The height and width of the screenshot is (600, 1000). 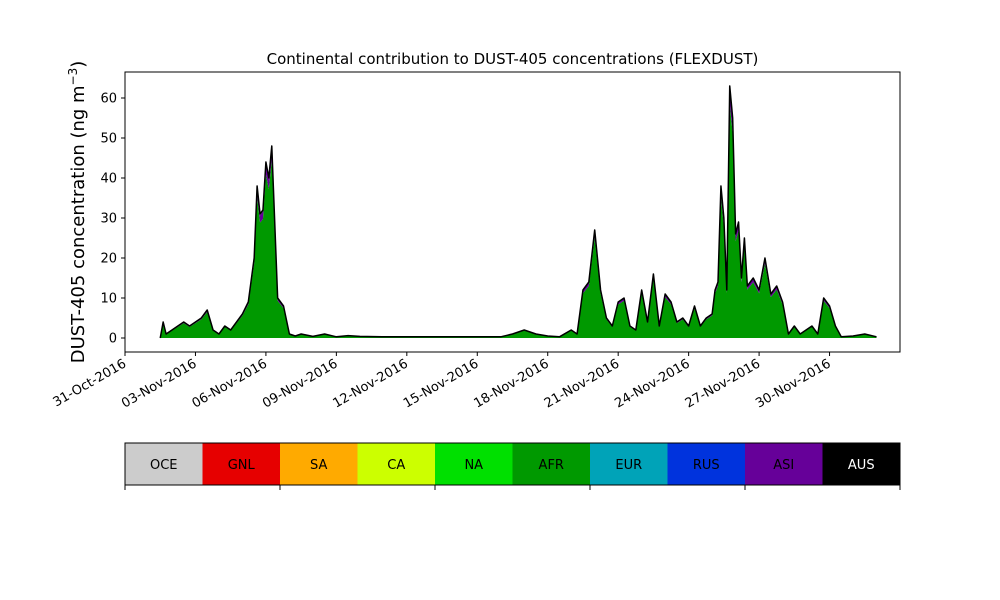 What do you see at coordinates (108, 299) in the screenshot?
I see `y-tick-label: 10` at bounding box center [108, 299].